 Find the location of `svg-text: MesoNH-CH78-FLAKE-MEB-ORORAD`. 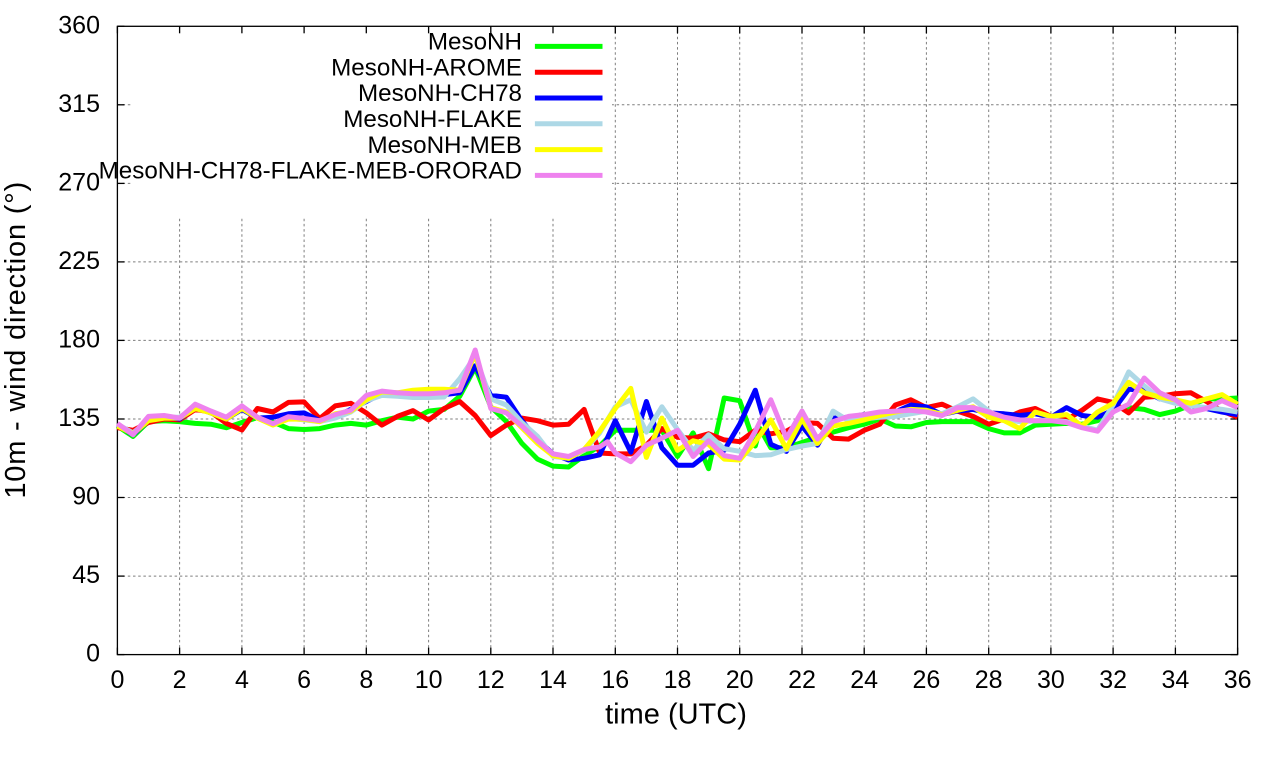

svg-text: MesoNH-CH78-FLAKE-MEB-ORORAD is located at coordinates (310, 171).